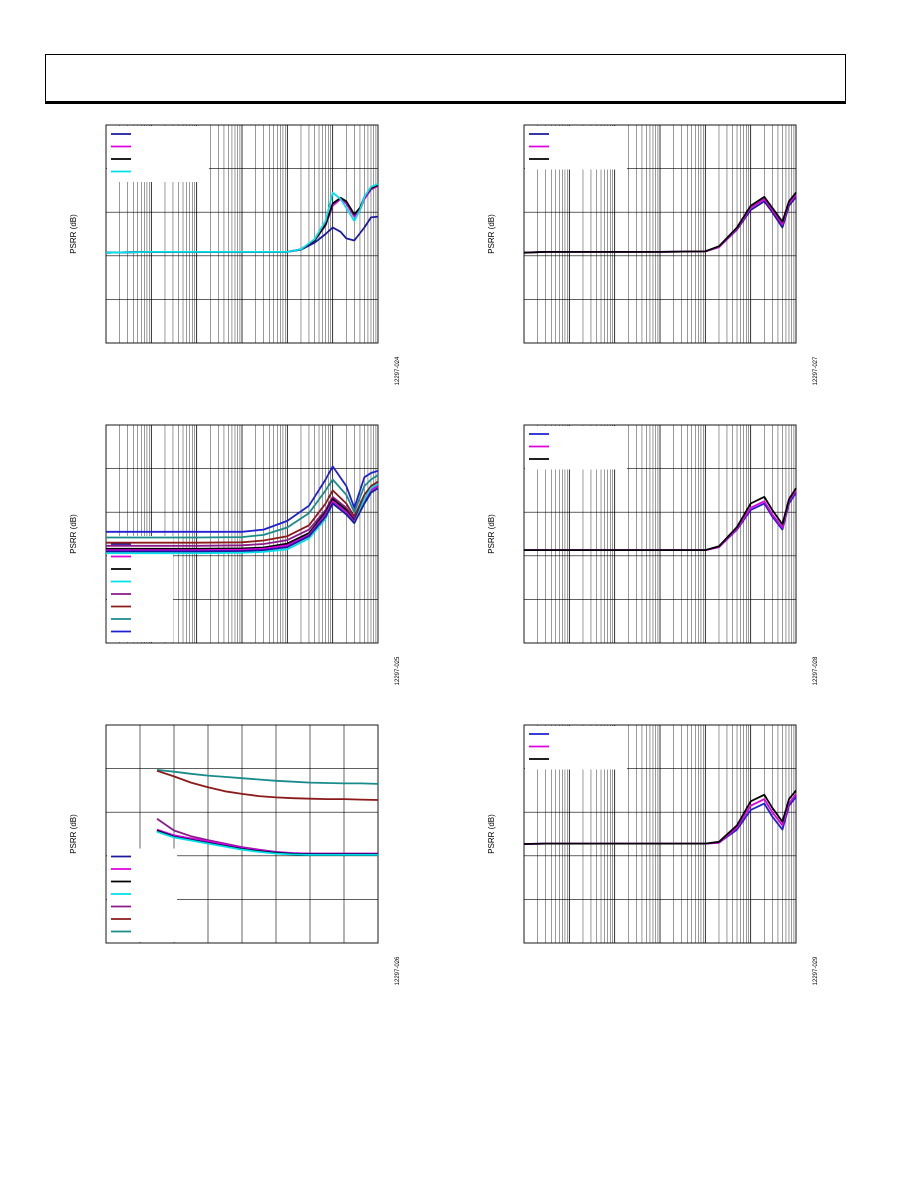  Describe the element at coordinates (445, 78) in the screenshot. I see `page-header-box` at that location.